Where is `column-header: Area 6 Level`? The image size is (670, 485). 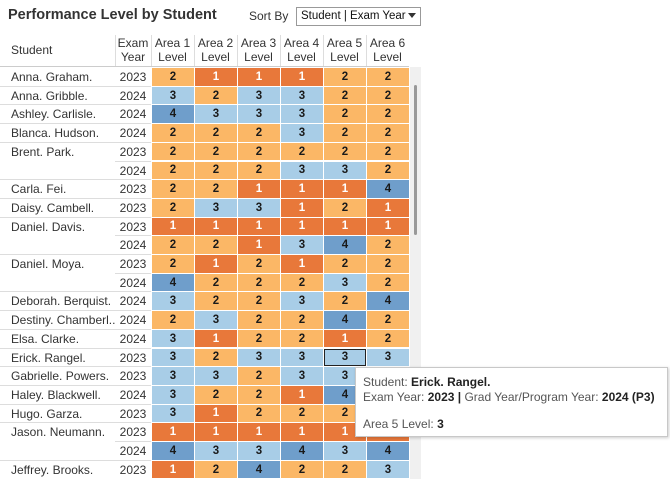
column-header: Area 6 Level is located at coordinates (387, 50).